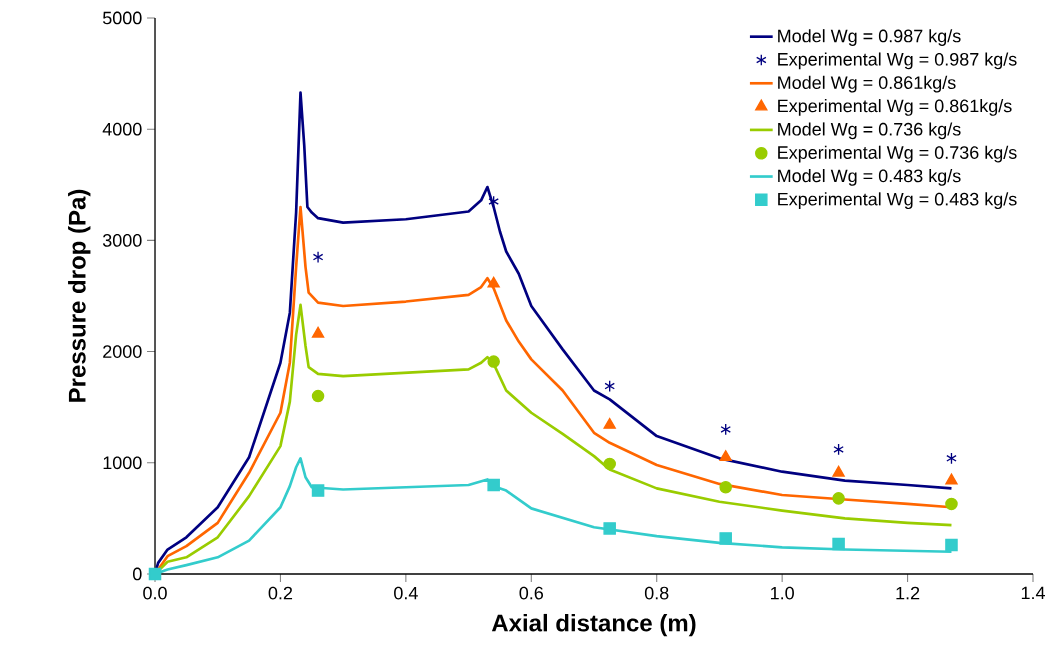 The height and width of the screenshot is (670, 1055). I want to click on y-tick-label: 5000, so click(122, 18).